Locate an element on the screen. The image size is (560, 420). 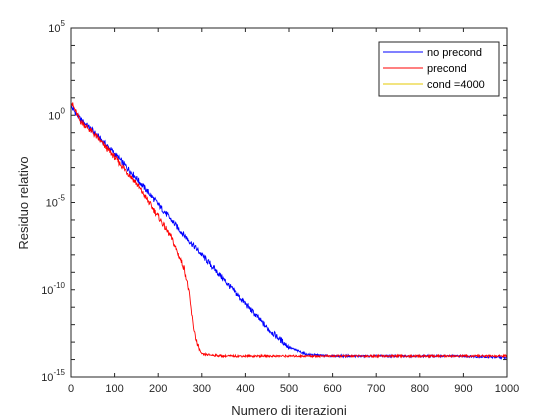
y-tick-label: 10⁻⁵ is located at coordinates (56, 202).